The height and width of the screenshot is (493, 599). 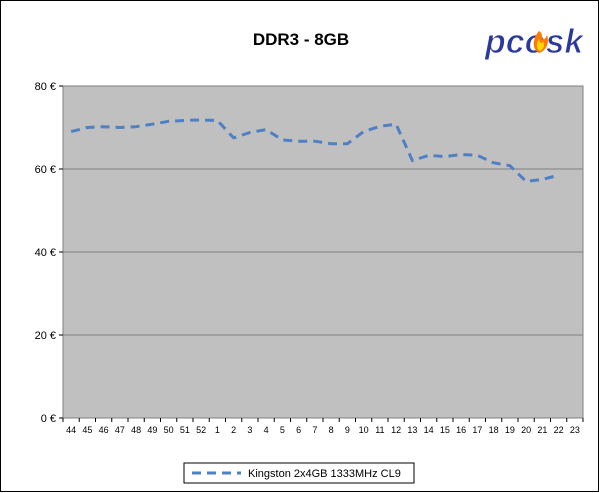 I want to click on x-tick-label-23: 23, so click(x=575, y=430).